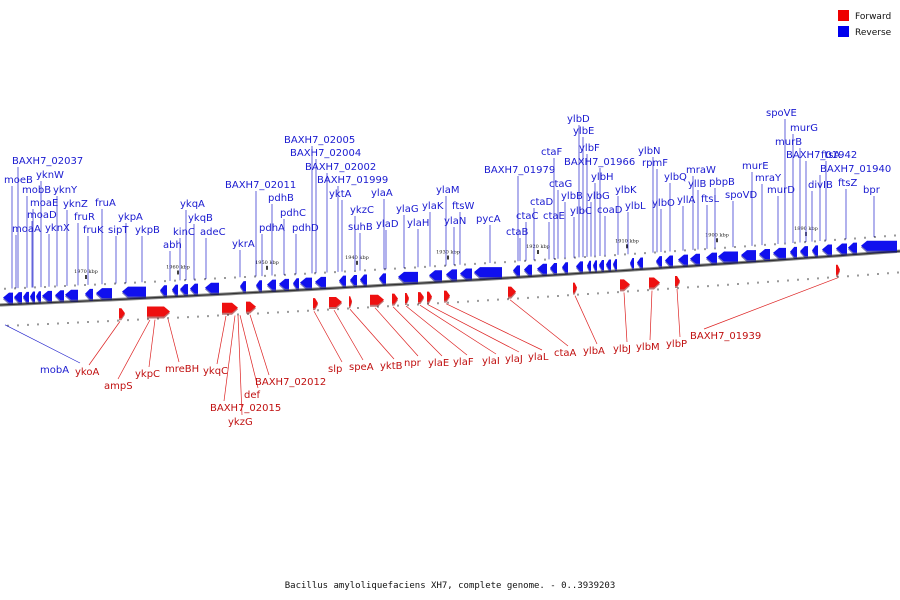 Image resolution: width=900 pixels, height=600 pixels. I want to click on gene-label-ylaf: ylaF, so click(463, 362).